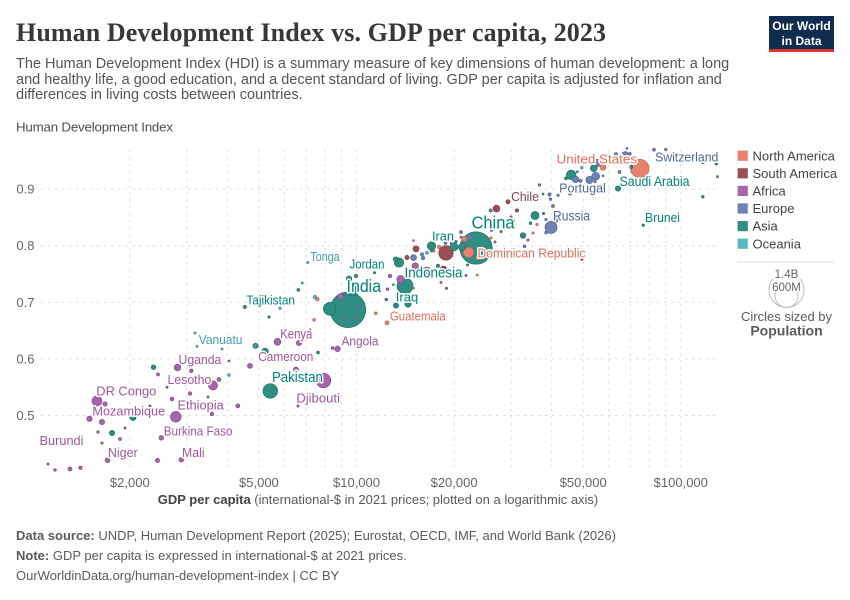  I want to click on svg-text: Niger, so click(123, 452).